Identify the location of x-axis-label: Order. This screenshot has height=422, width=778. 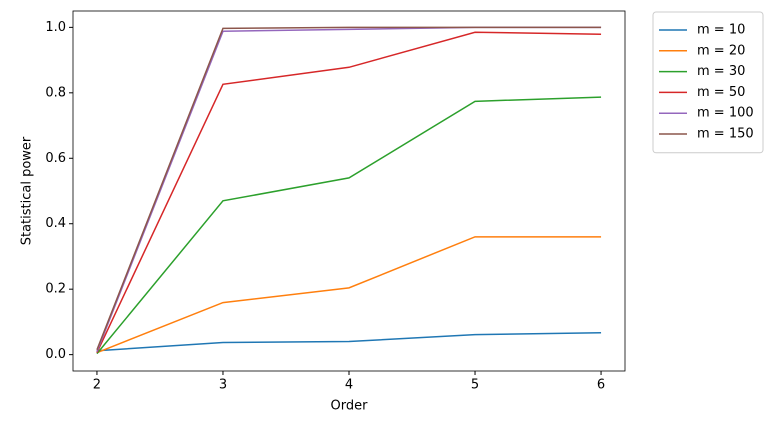
(350, 406).